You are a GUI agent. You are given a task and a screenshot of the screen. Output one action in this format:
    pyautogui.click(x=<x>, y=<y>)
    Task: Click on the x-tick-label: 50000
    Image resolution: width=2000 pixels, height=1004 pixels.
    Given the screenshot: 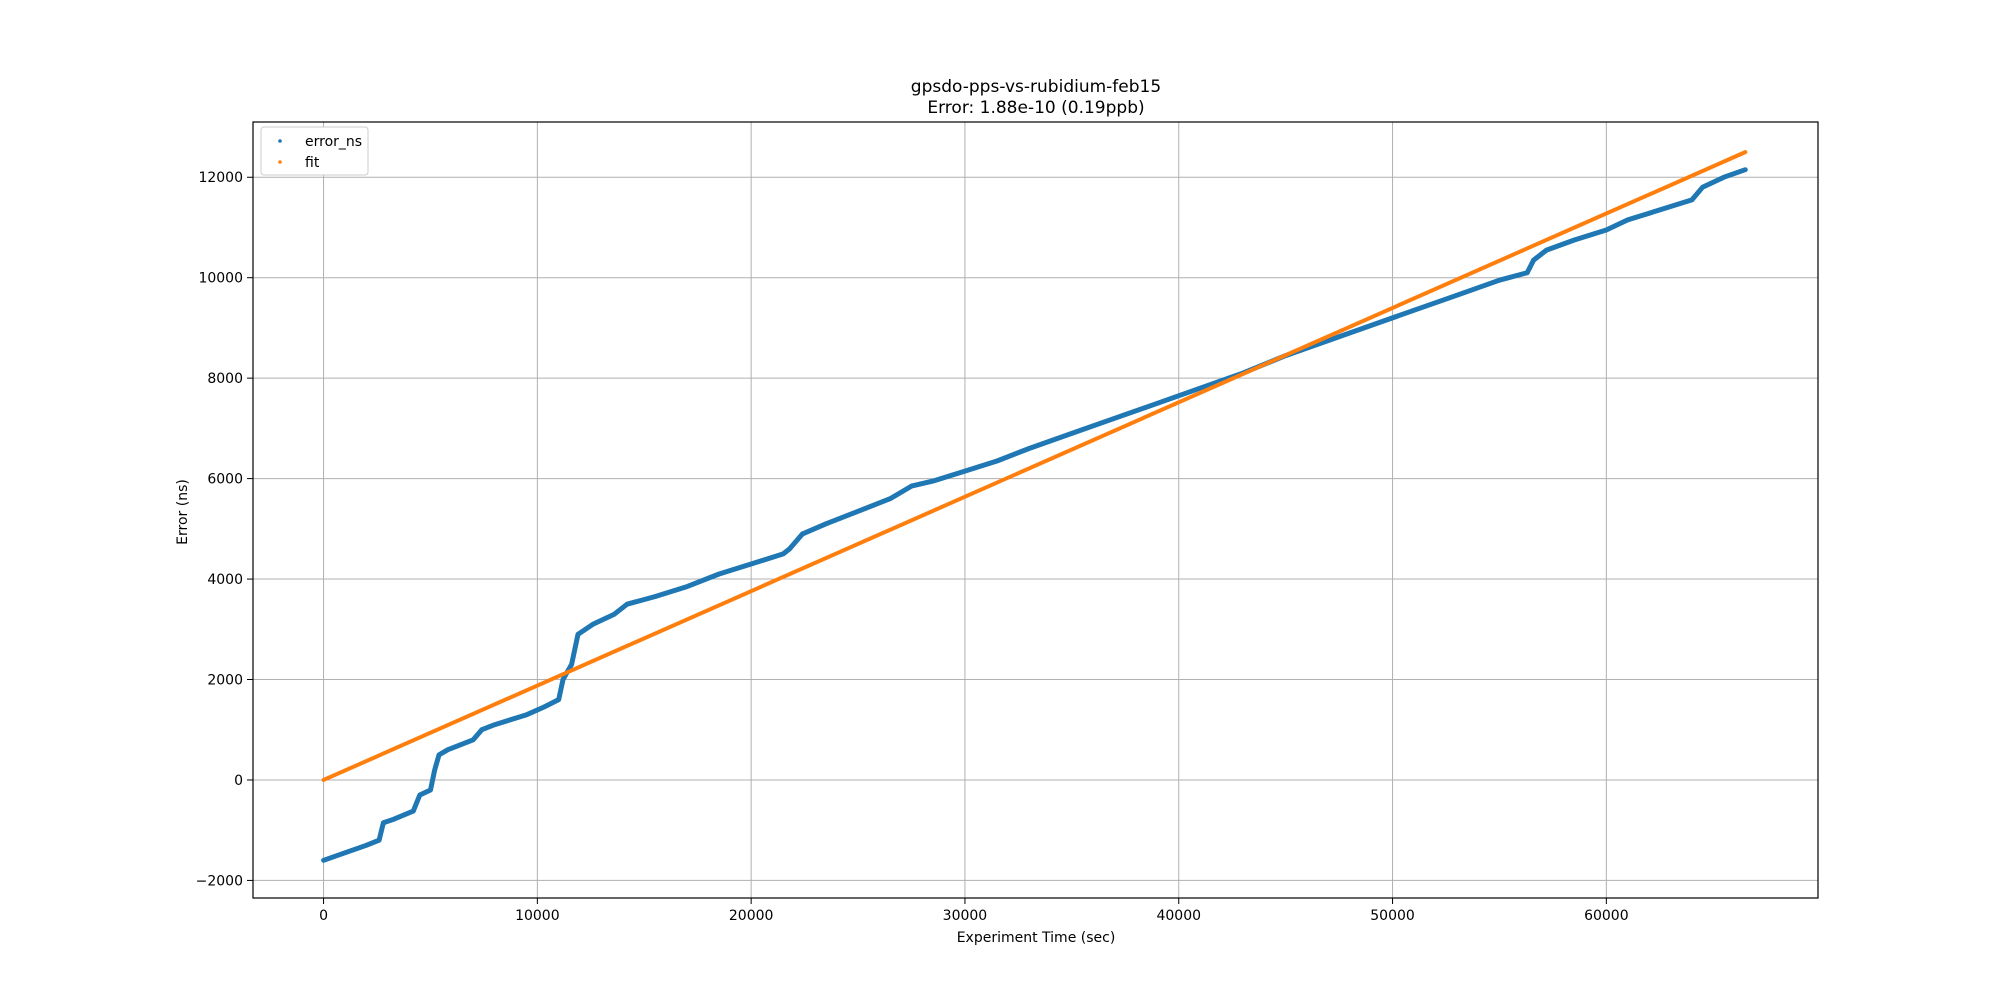 What is the action you would take?
    pyautogui.click(x=1392, y=916)
    